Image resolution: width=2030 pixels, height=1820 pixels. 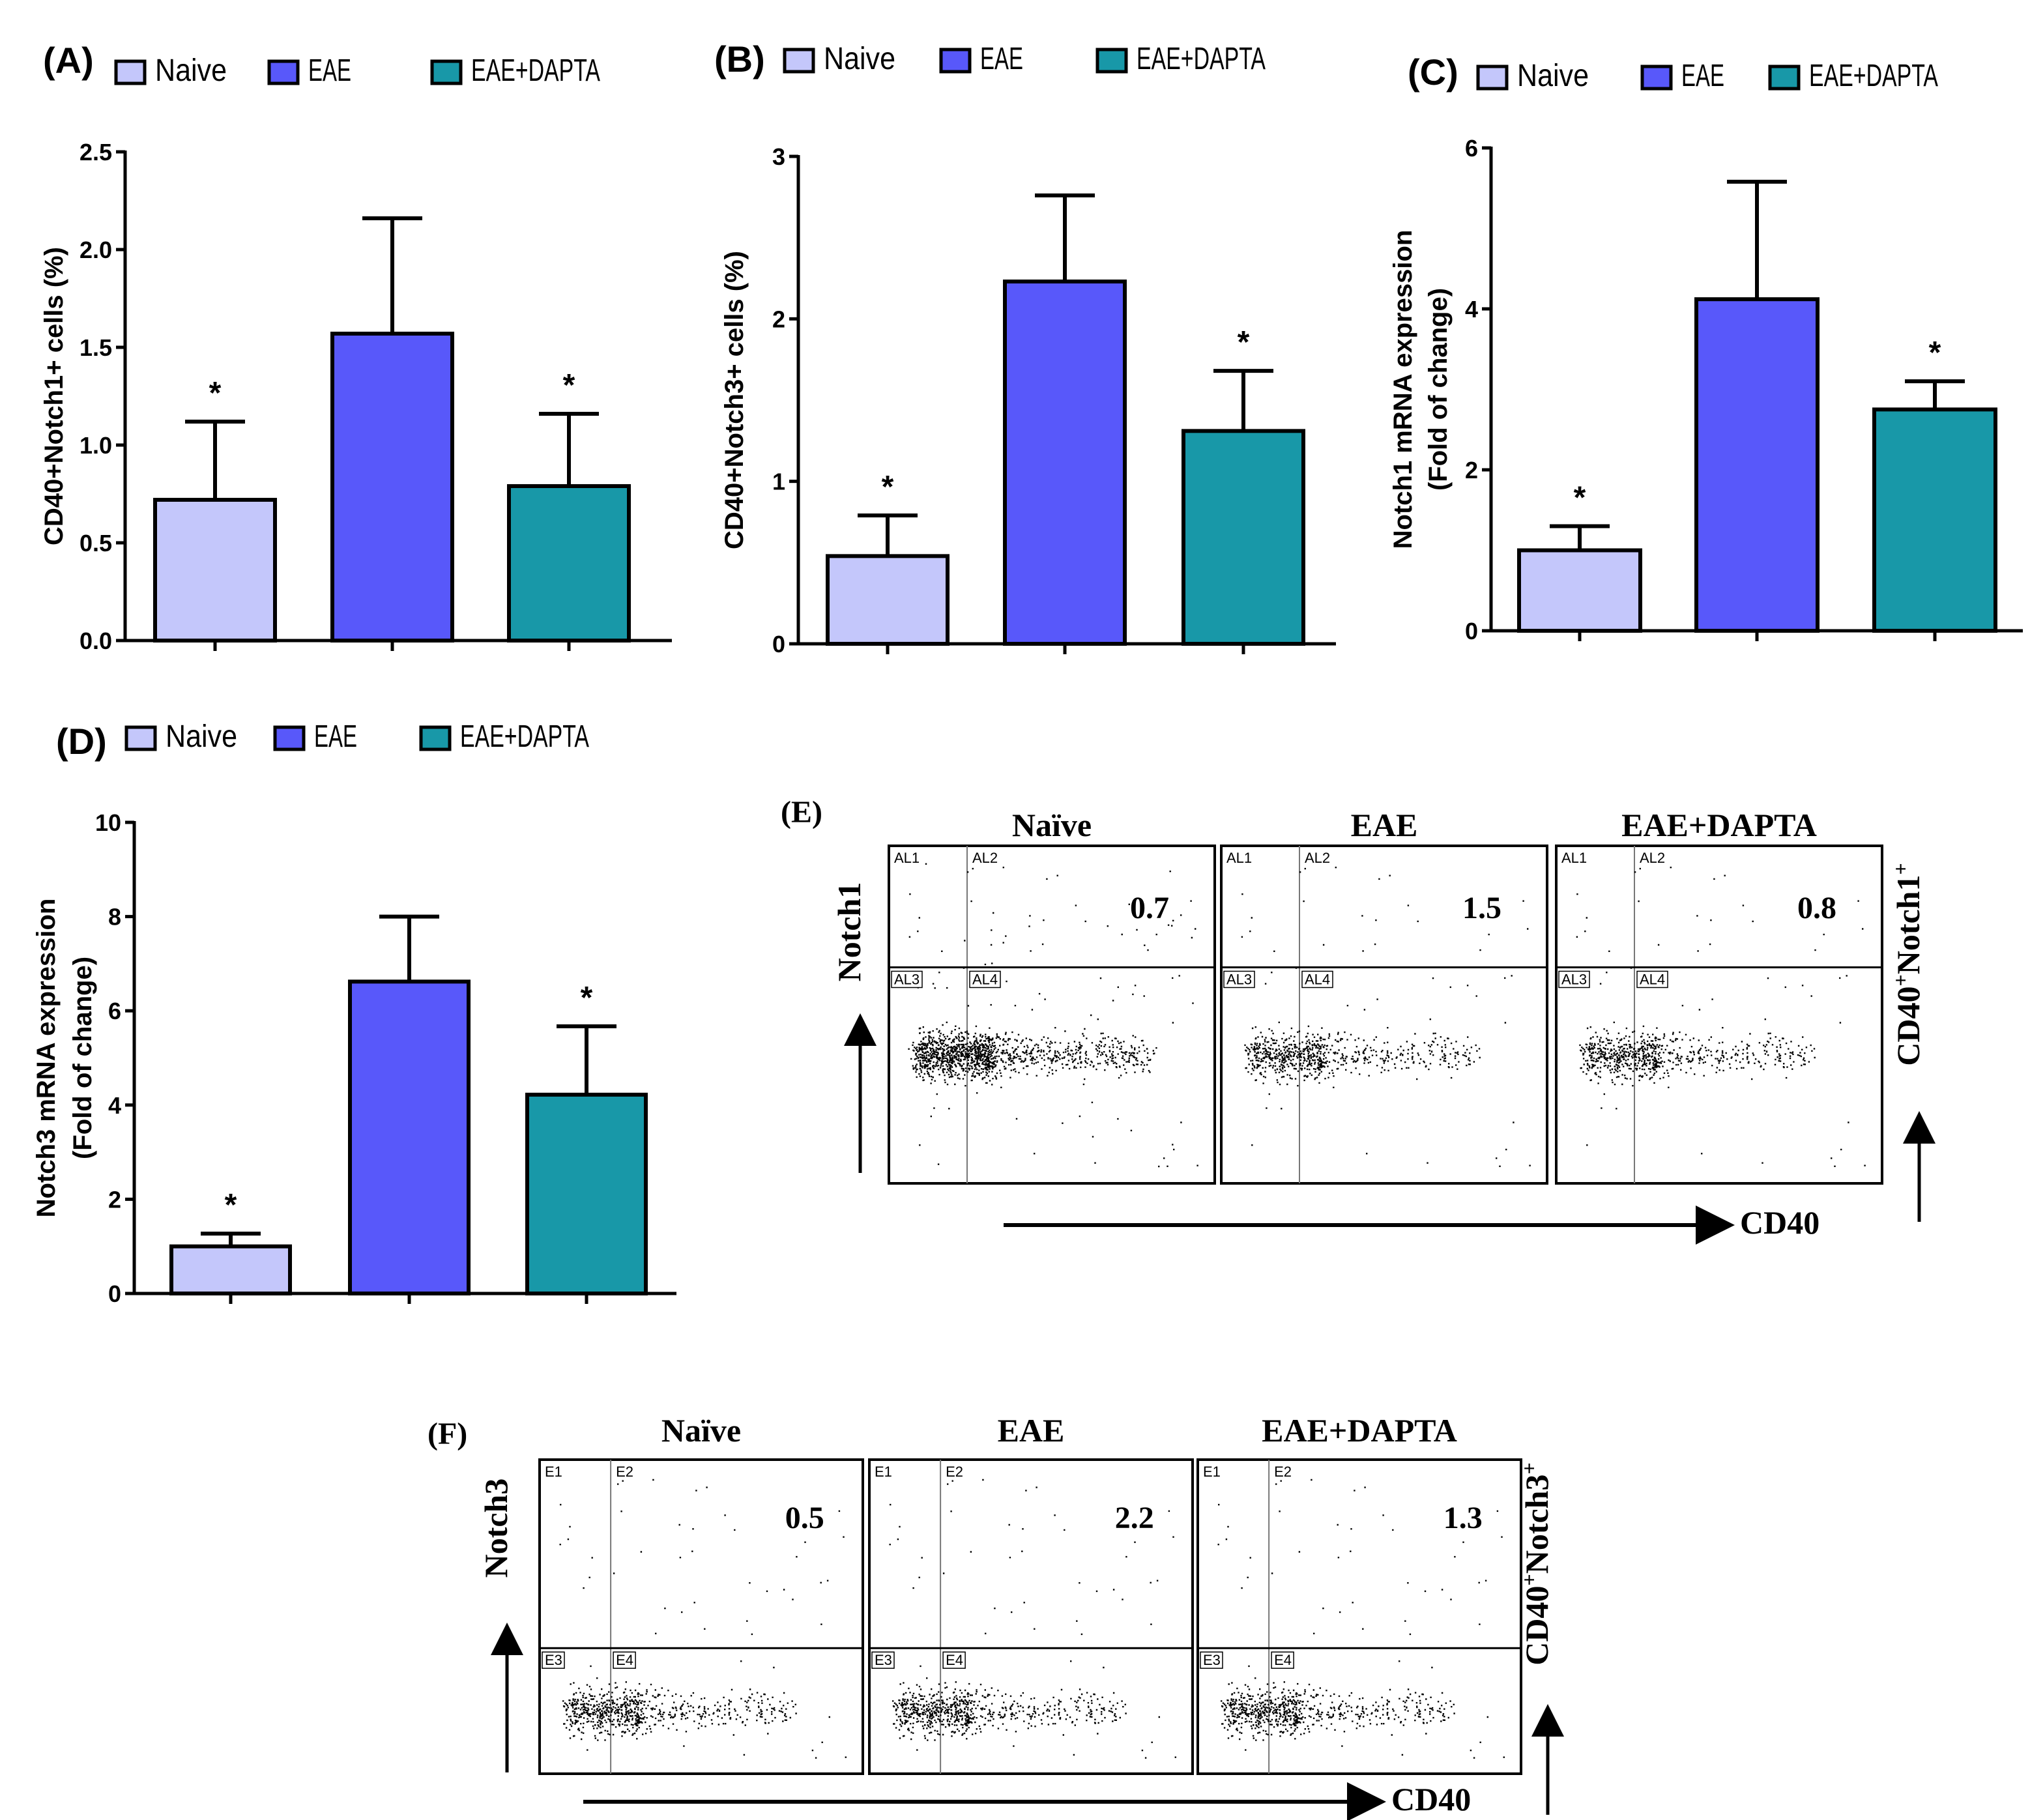 I want to click on quadrant-label: AL3, so click(x=907, y=979).